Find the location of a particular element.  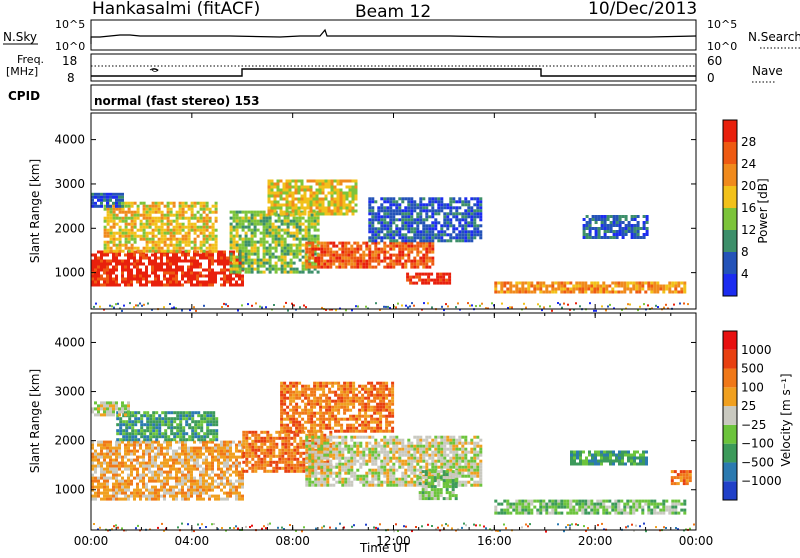

colorbar-swatch is located at coordinates (730, 175).